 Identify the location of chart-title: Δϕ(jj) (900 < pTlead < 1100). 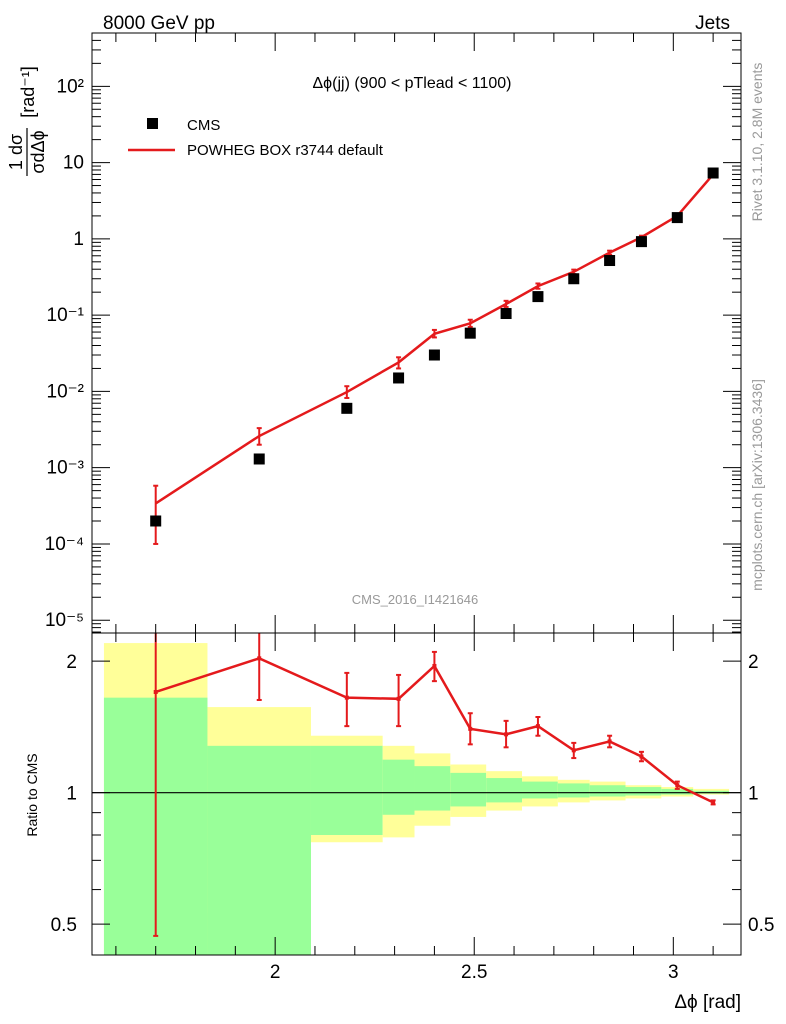
(411, 83).